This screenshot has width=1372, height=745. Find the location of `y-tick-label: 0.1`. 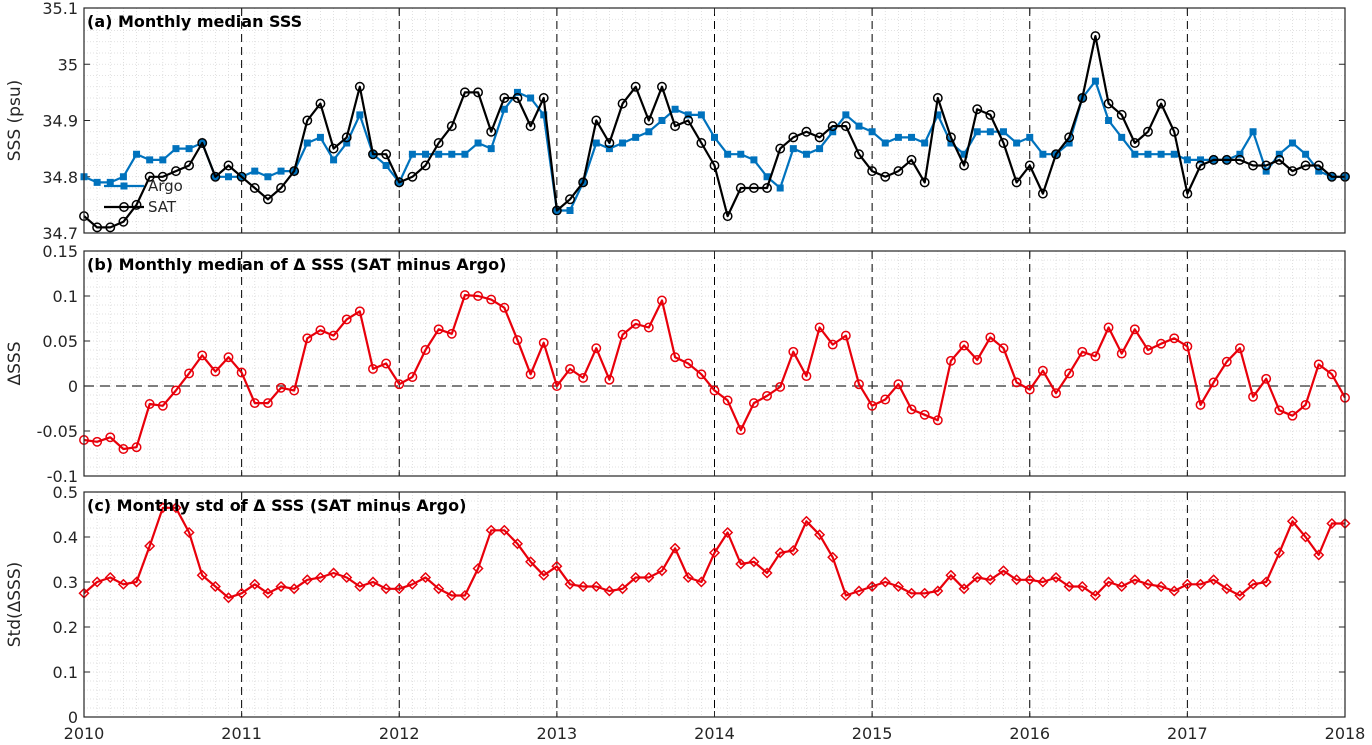

y-tick-label: 0.1 is located at coordinates (65, 672).